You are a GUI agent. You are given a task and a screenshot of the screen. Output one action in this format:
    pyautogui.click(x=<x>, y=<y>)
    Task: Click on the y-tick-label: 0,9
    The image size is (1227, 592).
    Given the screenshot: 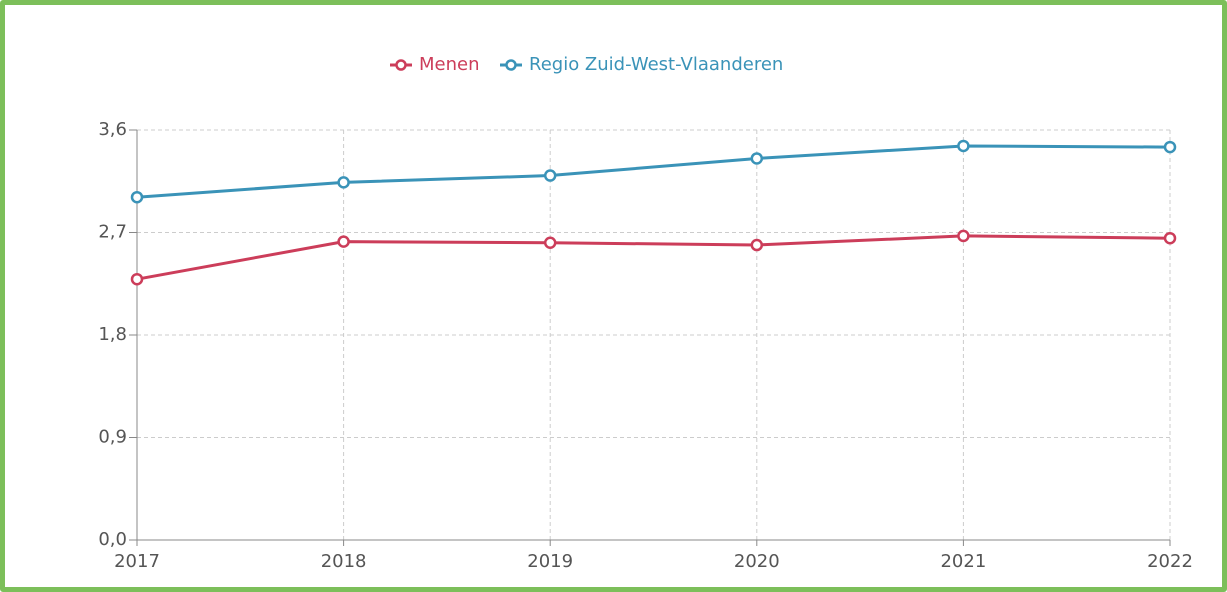 What is the action you would take?
    pyautogui.click(x=112, y=437)
    